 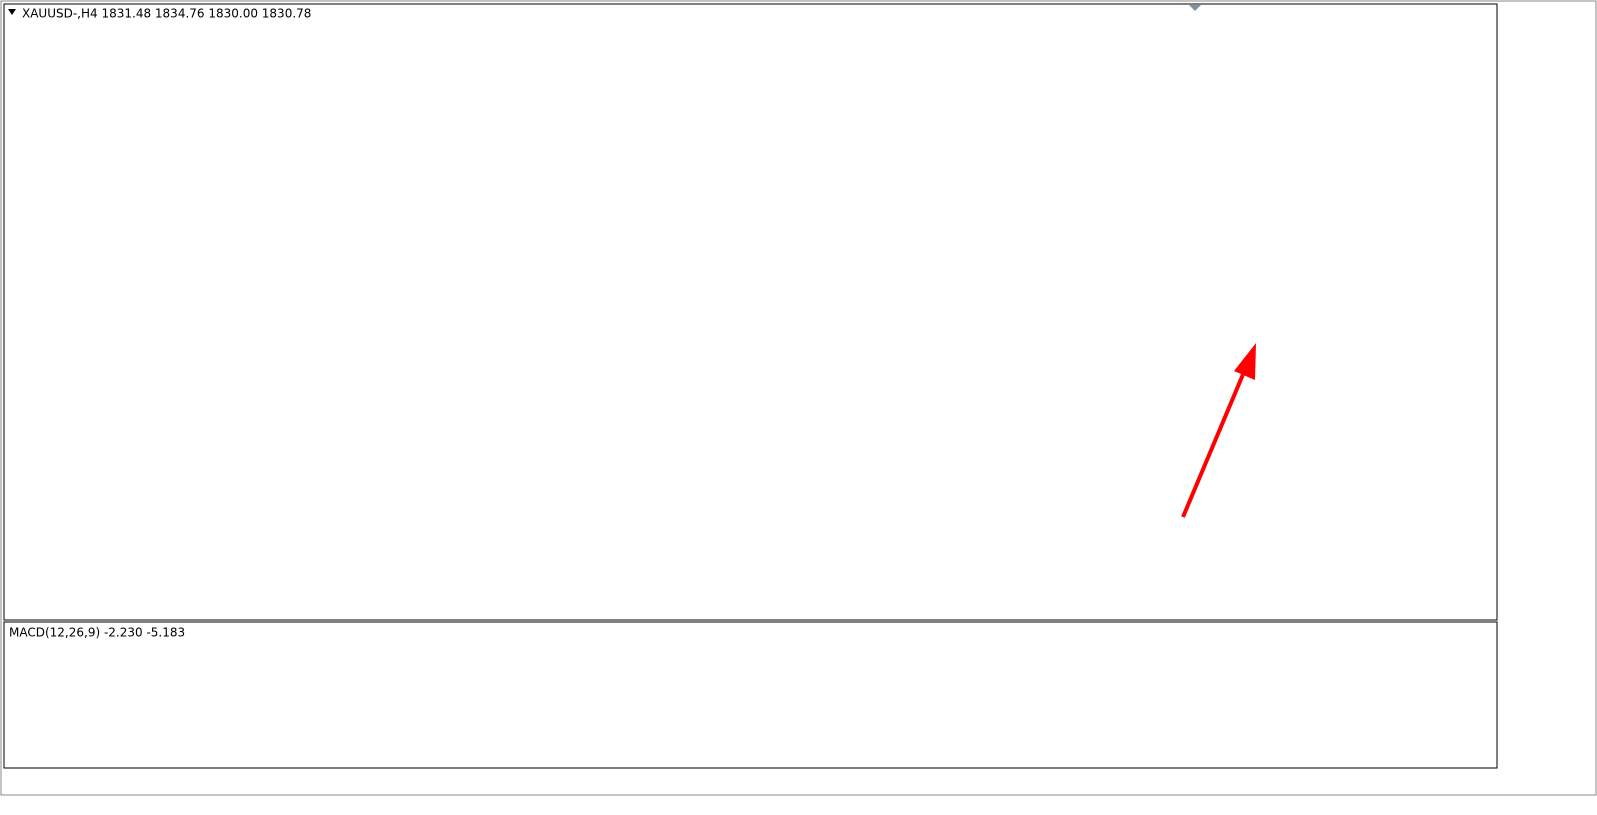 I want to click on menu-triangle, so click(x=12, y=12).